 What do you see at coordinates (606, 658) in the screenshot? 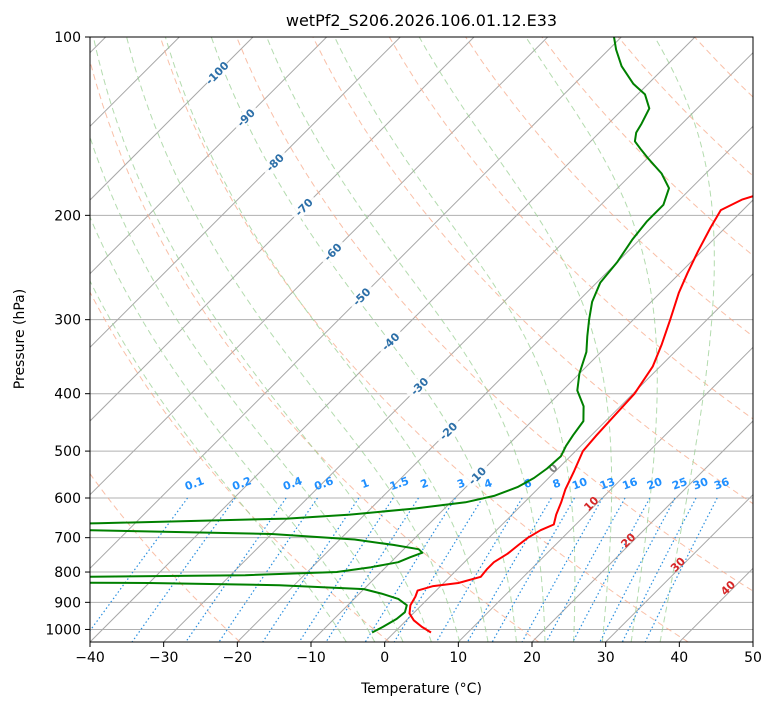
I see `x-tick-label: 30` at bounding box center [606, 658].